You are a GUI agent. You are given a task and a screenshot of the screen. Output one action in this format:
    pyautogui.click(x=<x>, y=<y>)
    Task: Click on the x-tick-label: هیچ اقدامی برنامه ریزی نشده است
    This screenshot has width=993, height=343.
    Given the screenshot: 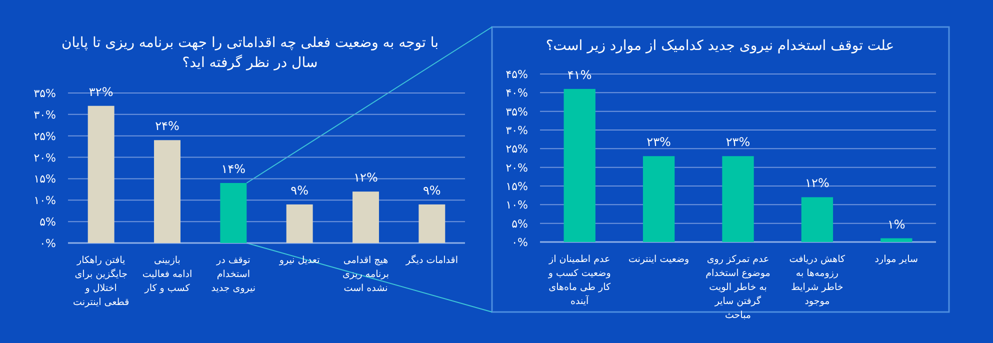 What is the action you would take?
    pyautogui.click(x=366, y=274)
    